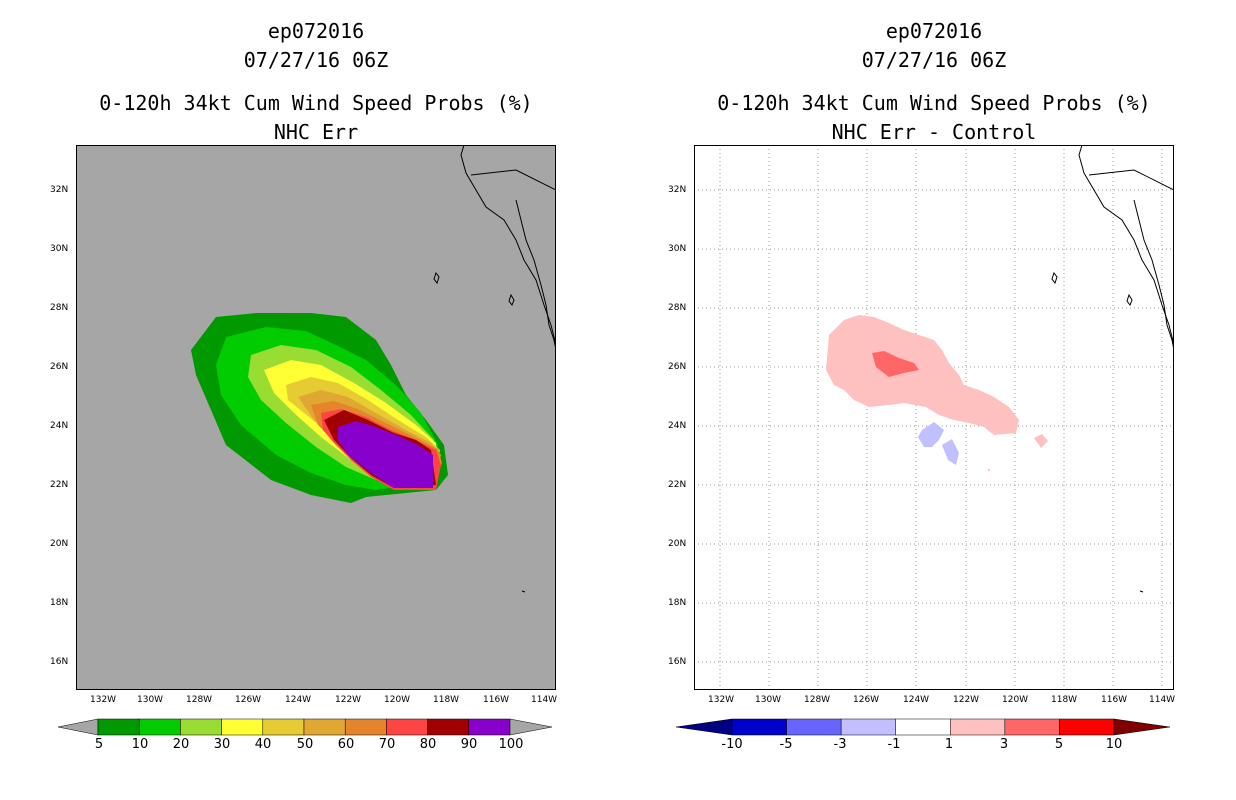  What do you see at coordinates (222, 744) in the screenshot?
I see `left-cb-label: 30` at bounding box center [222, 744].